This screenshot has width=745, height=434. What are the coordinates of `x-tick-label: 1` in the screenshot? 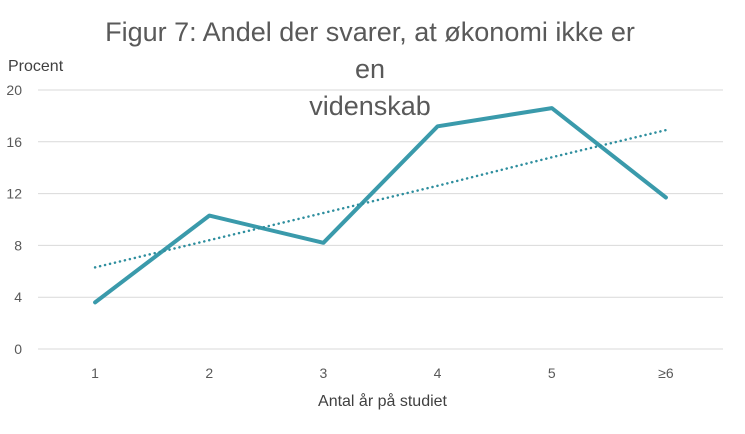 It's located at (95, 373).